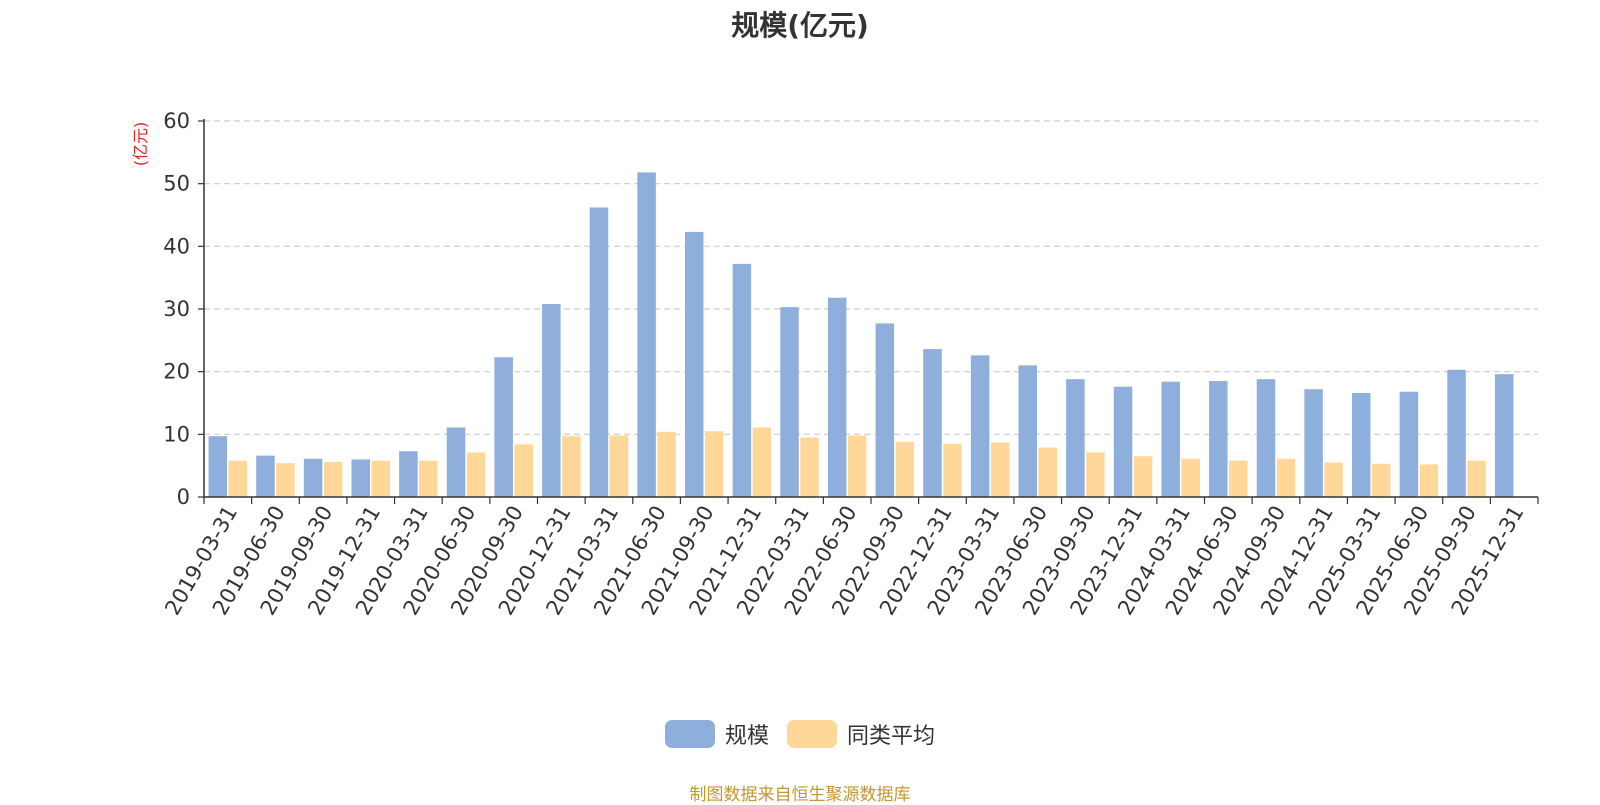 The image size is (1600, 805). Describe the element at coordinates (689, 734) in the screenshot. I see `legend-swatch-scale` at that location.